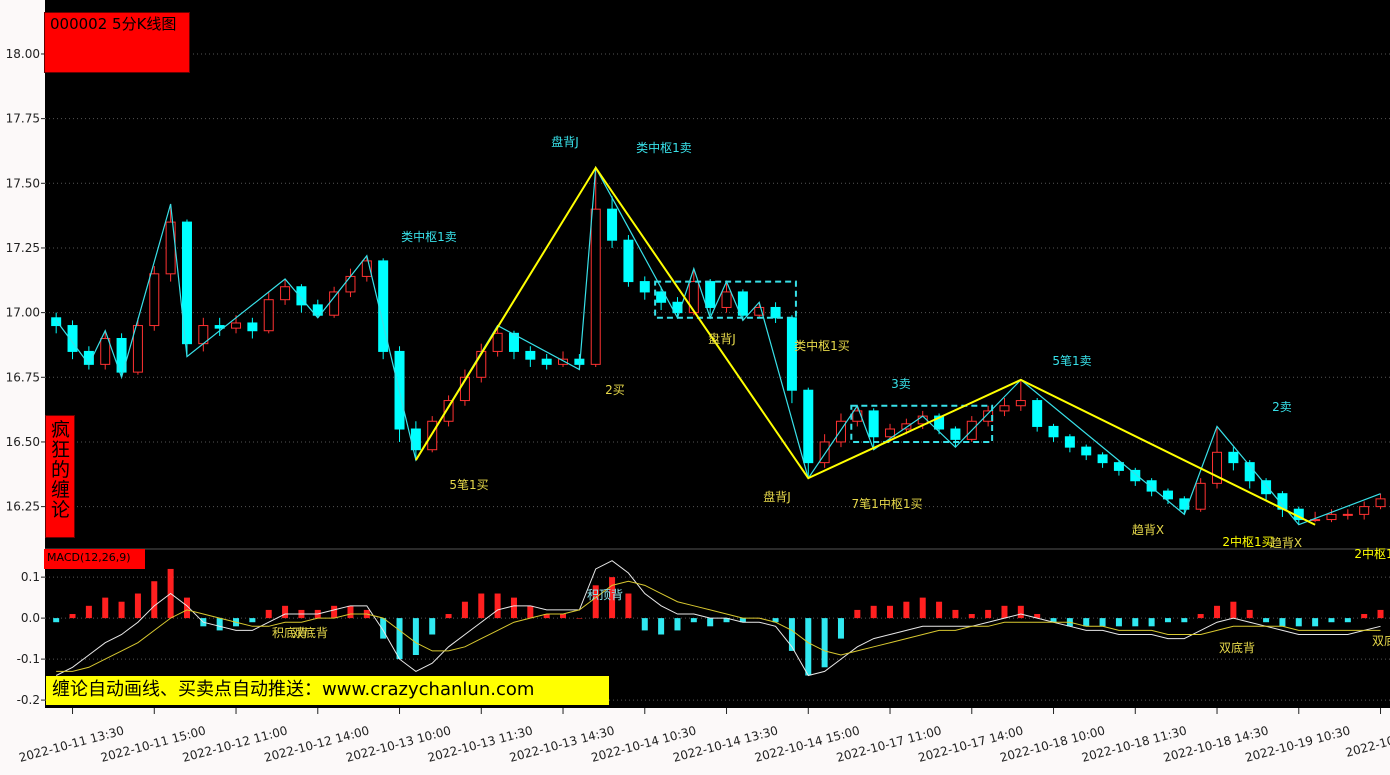 The width and height of the screenshot is (1390, 775). I want to click on y-tick-label: 18.00, so click(23, 54).